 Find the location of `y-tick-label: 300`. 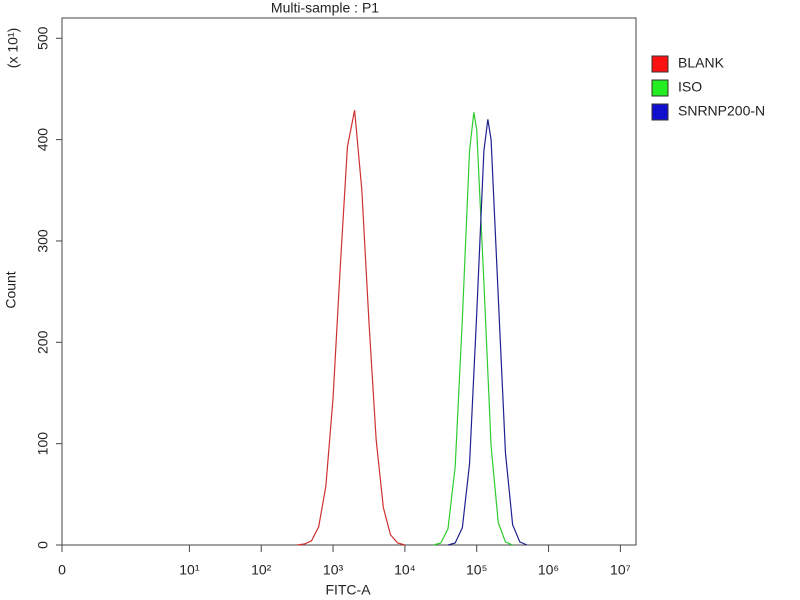

y-tick-label: 300 is located at coordinates (43, 241).